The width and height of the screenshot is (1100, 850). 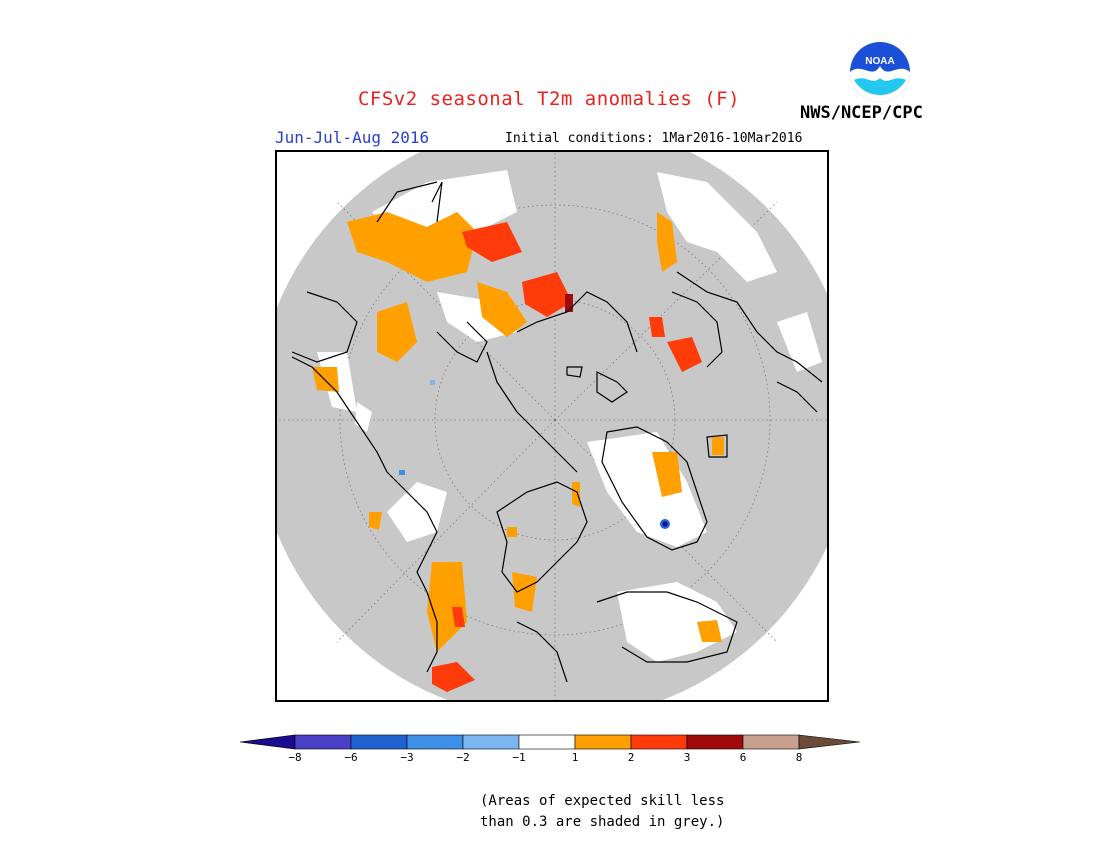 I want to click on anomaly-negative, so click(x=534, y=454).